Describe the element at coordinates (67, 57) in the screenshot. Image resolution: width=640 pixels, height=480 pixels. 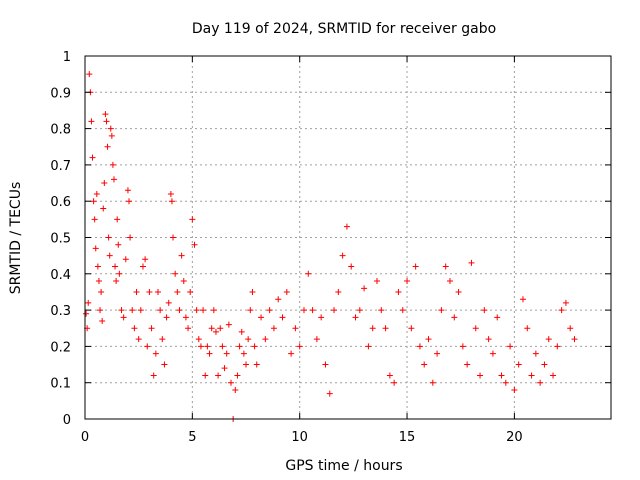
I see `y-tick-label: 1` at that location.